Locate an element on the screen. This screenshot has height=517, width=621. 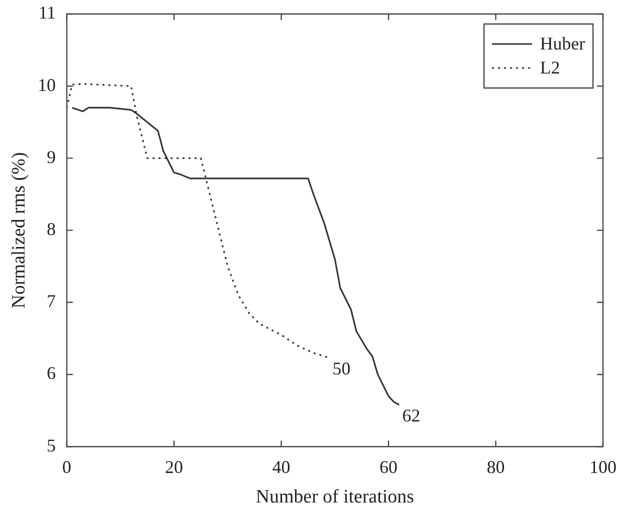
x-tick-label: 80 is located at coordinates (495, 467).